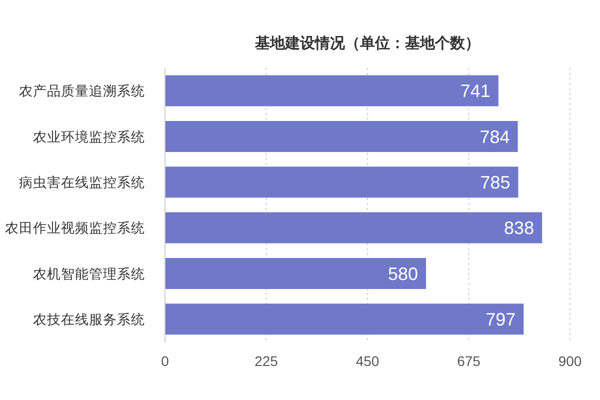 The image size is (600, 400). Describe the element at coordinates (89, 274) in the screenshot. I see `y-tick-label: 农机智能管理系统` at that location.